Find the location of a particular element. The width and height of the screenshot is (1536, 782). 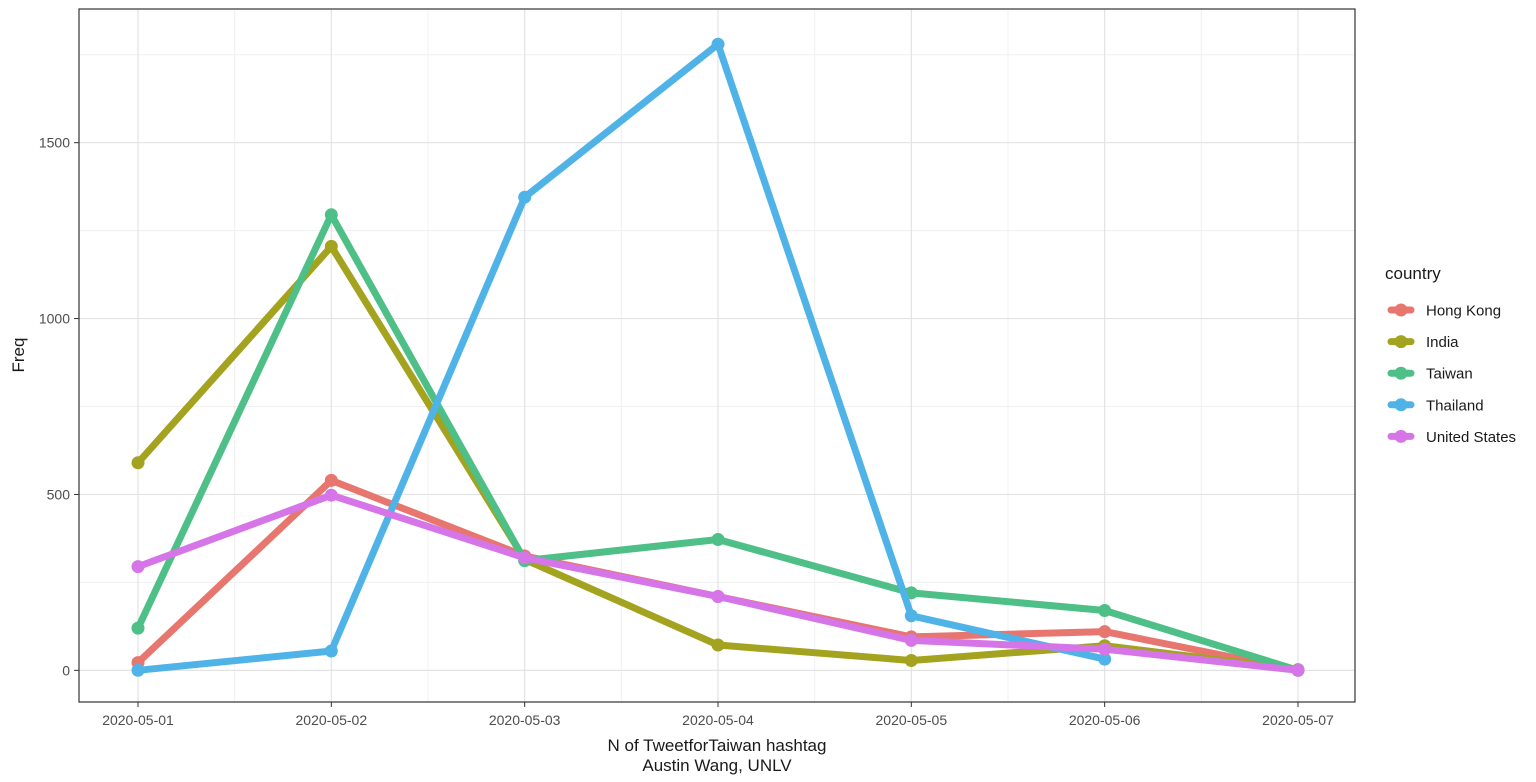

y-tick-label: 1500 is located at coordinates (54, 143).